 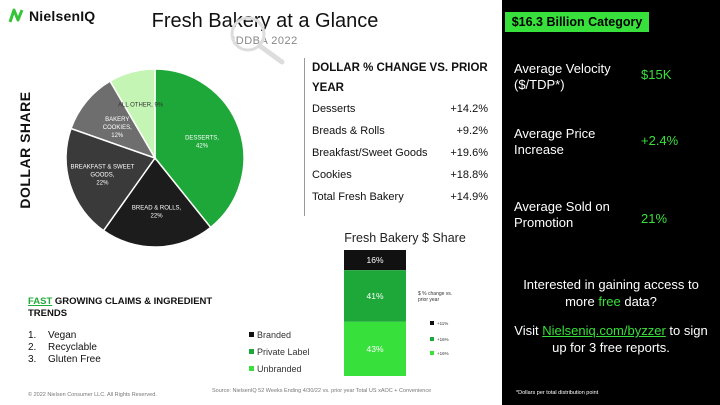 What do you see at coordinates (435, 294) in the screenshot?
I see `bar-side-label: $ % change vs.` at bounding box center [435, 294].